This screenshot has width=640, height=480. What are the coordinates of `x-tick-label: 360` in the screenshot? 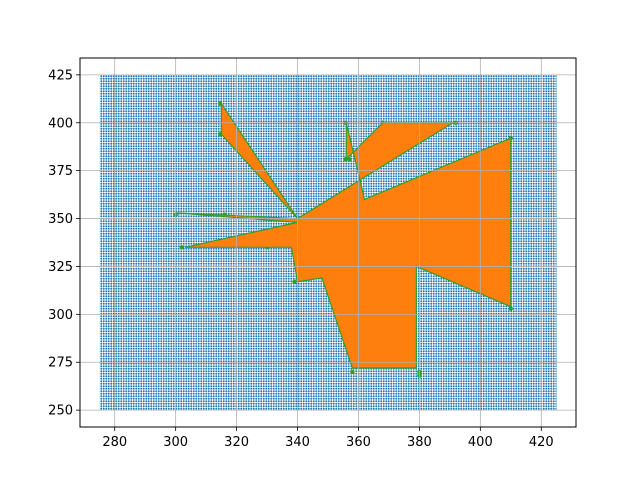 It's located at (358, 442).